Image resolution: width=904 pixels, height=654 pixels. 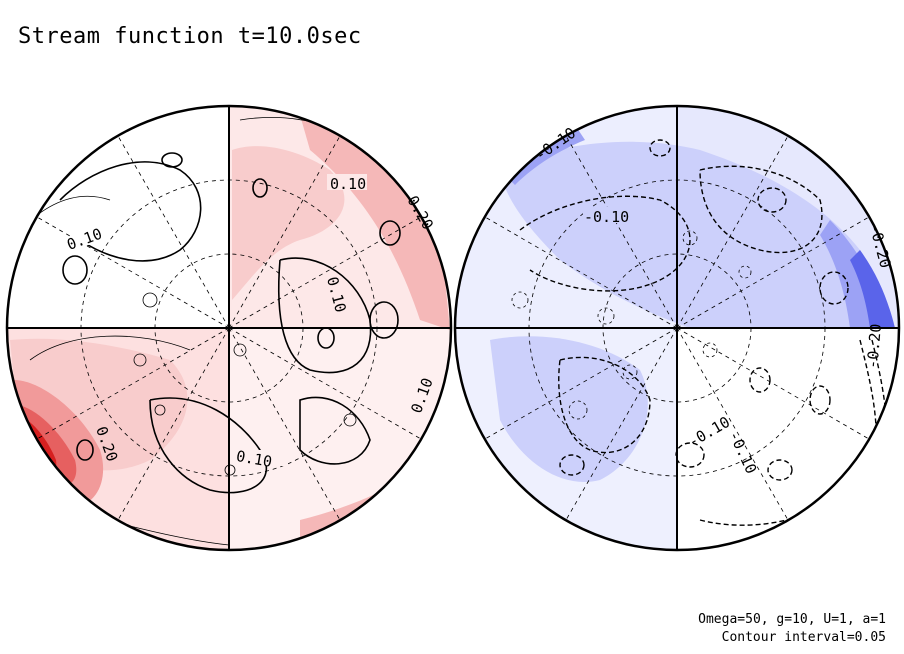 What do you see at coordinates (190, 36) in the screenshot?
I see `plot-title: Stream function t=10.0sec` at bounding box center [190, 36].